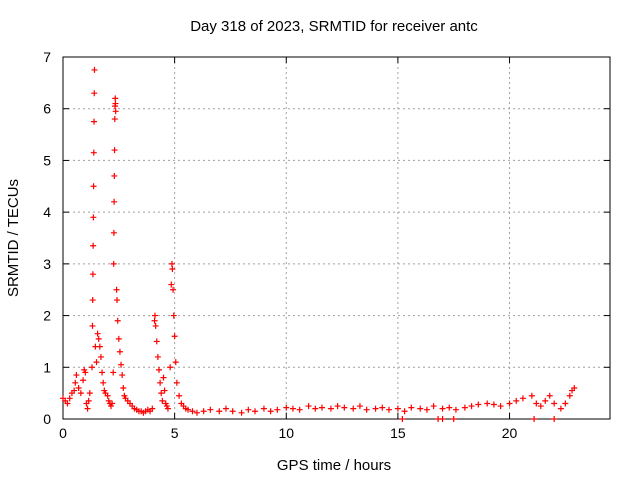  What do you see at coordinates (175, 433) in the screenshot?
I see `x-tick-label: 5` at bounding box center [175, 433].